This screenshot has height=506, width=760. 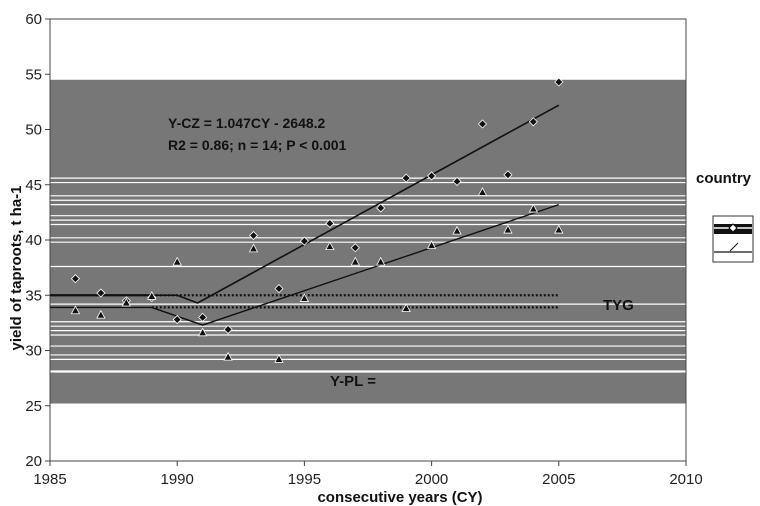 What do you see at coordinates (33, 185) in the screenshot?
I see `y-tick-label: 45` at bounding box center [33, 185].